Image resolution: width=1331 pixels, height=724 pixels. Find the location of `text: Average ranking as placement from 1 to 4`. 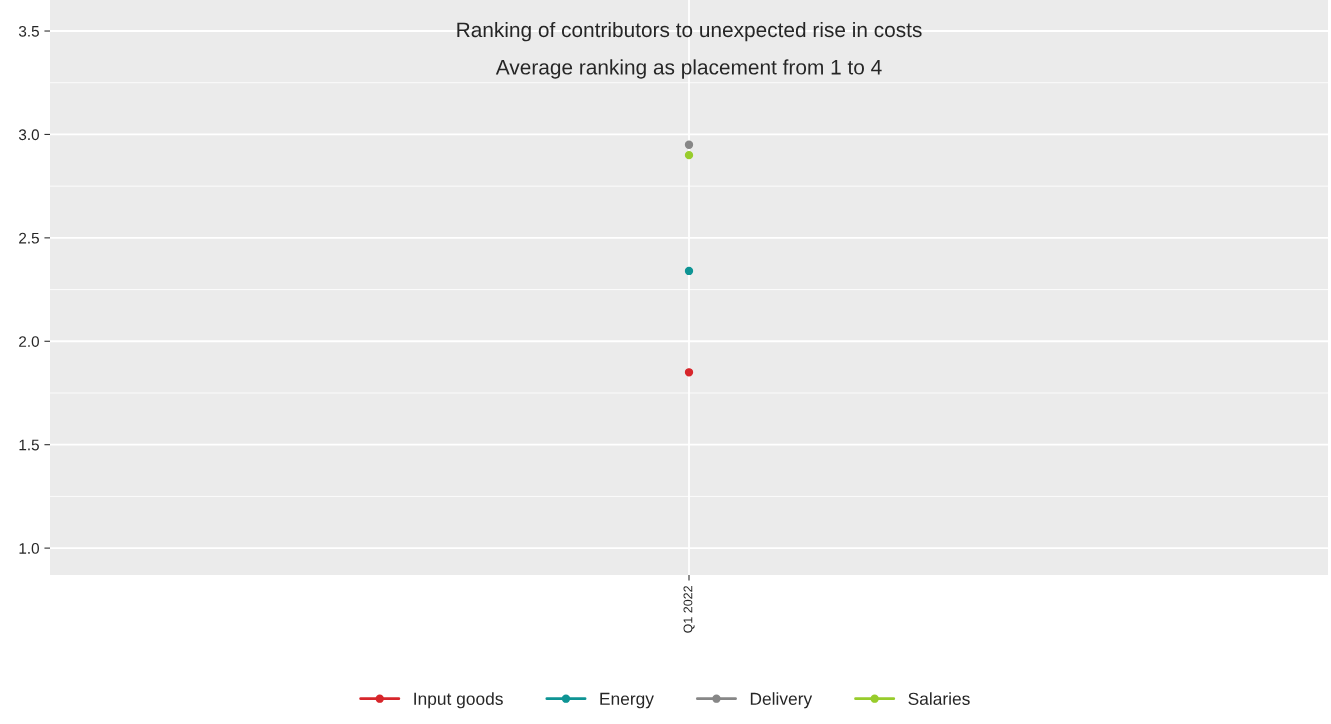

text: Average ranking as placement from 1 to 4 is located at coordinates (688, 69).